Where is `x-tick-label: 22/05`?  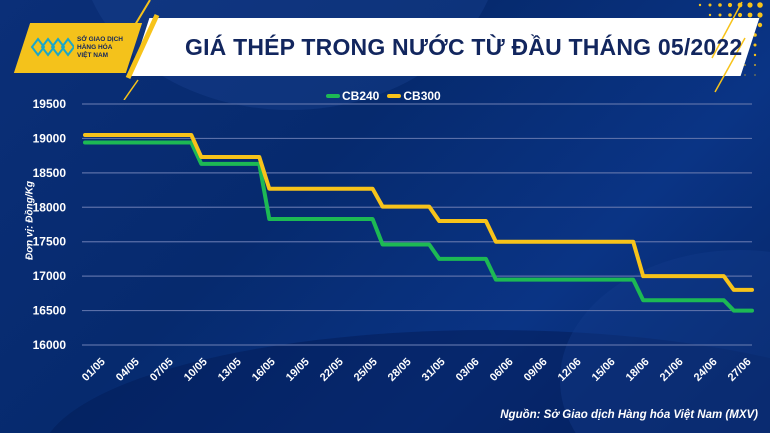 x-tick-label: 22/05 is located at coordinates (332, 370).